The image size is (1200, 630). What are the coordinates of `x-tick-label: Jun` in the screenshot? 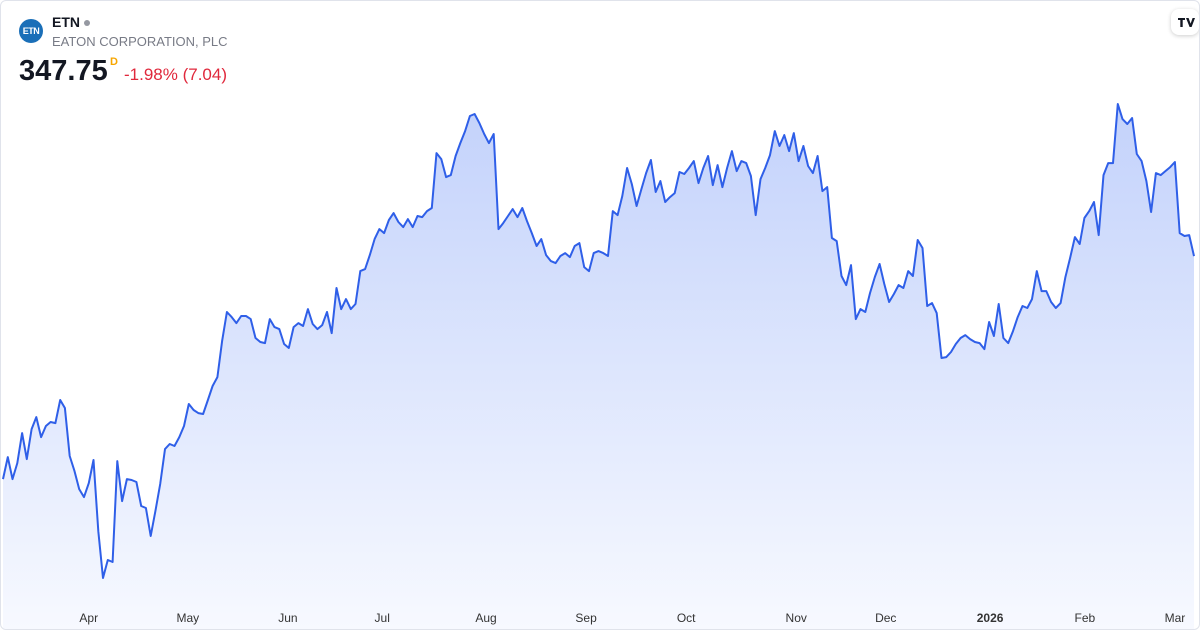 It's located at (287, 618).